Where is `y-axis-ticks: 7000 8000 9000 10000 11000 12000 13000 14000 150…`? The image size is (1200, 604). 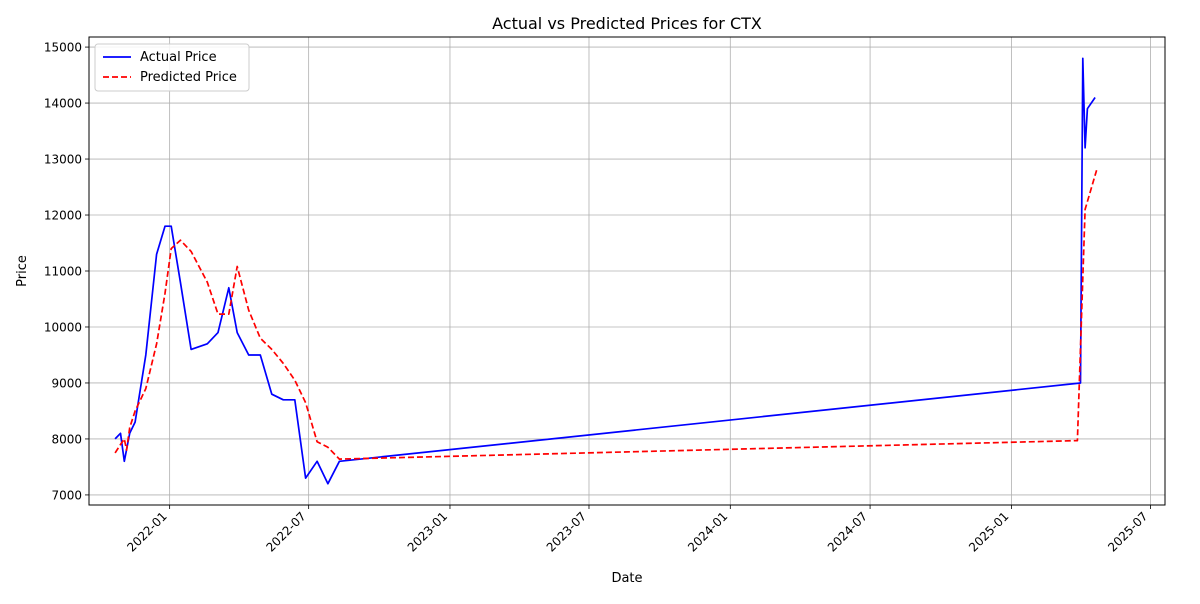 y-axis-ticks: 7000 8000 9000 10000 11000 12000 13000 14000 150… is located at coordinates (66, 271).